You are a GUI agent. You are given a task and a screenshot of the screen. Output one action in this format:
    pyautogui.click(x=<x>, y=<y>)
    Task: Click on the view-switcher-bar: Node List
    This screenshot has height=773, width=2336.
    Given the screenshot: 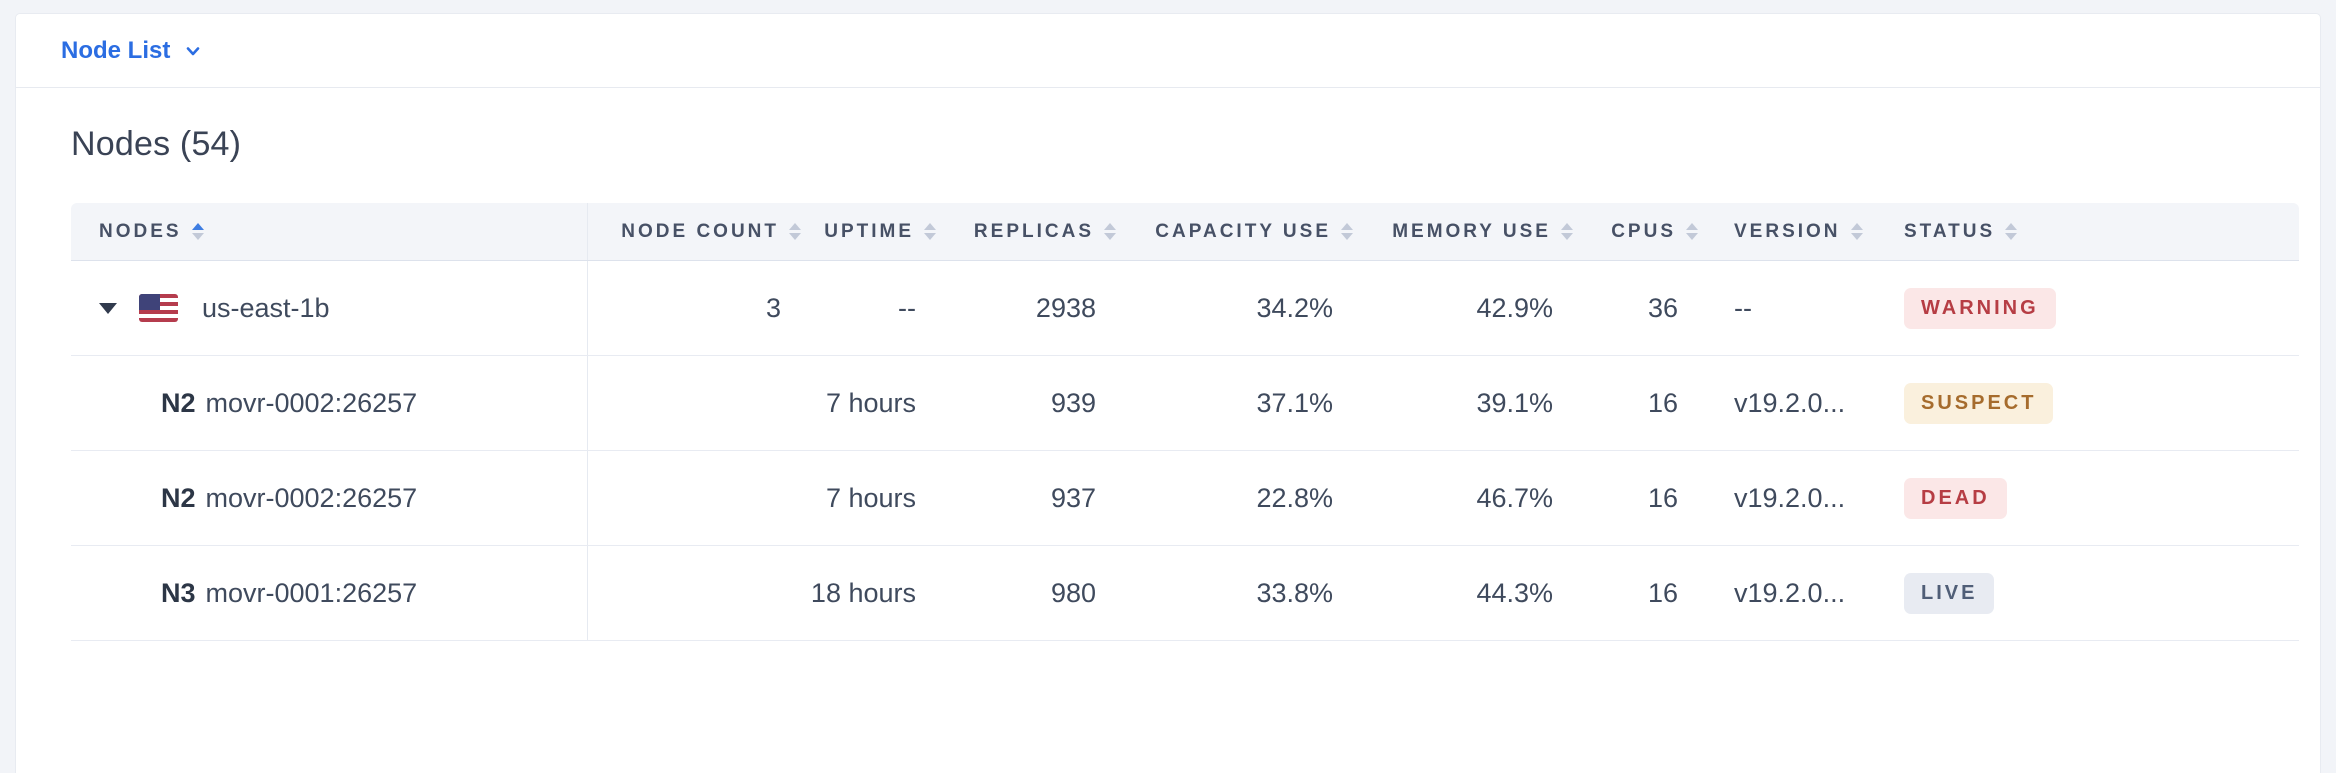 What is the action you would take?
    pyautogui.click(x=1168, y=51)
    